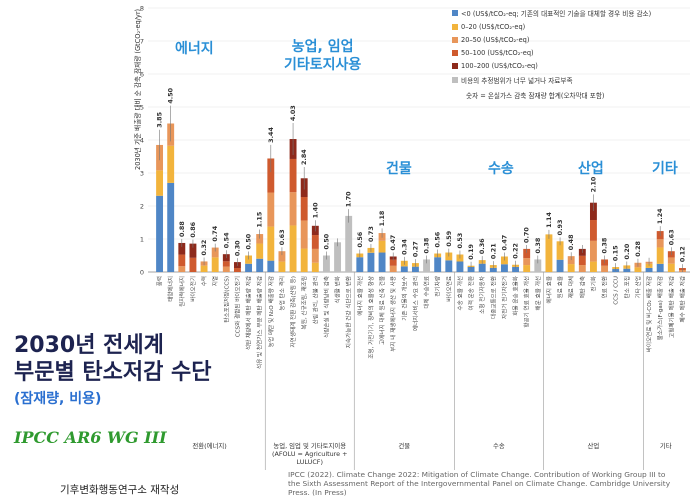 This screenshot has height=502, width=700. What do you see at coordinates (616, 253) in the screenshot?
I see `value-label: 0.15` at bounding box center [616, 253].